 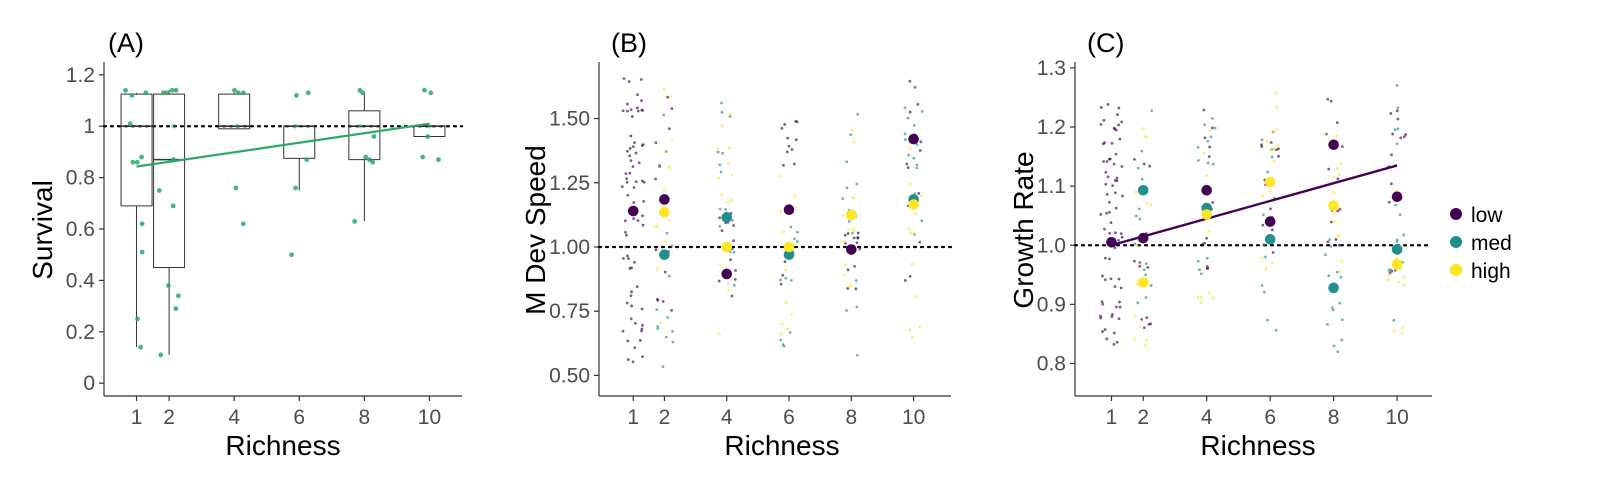 What do you see at coordinates (789, 254) in the screenshot?
I see `mean-point-med` at bounding box center [789, 254].